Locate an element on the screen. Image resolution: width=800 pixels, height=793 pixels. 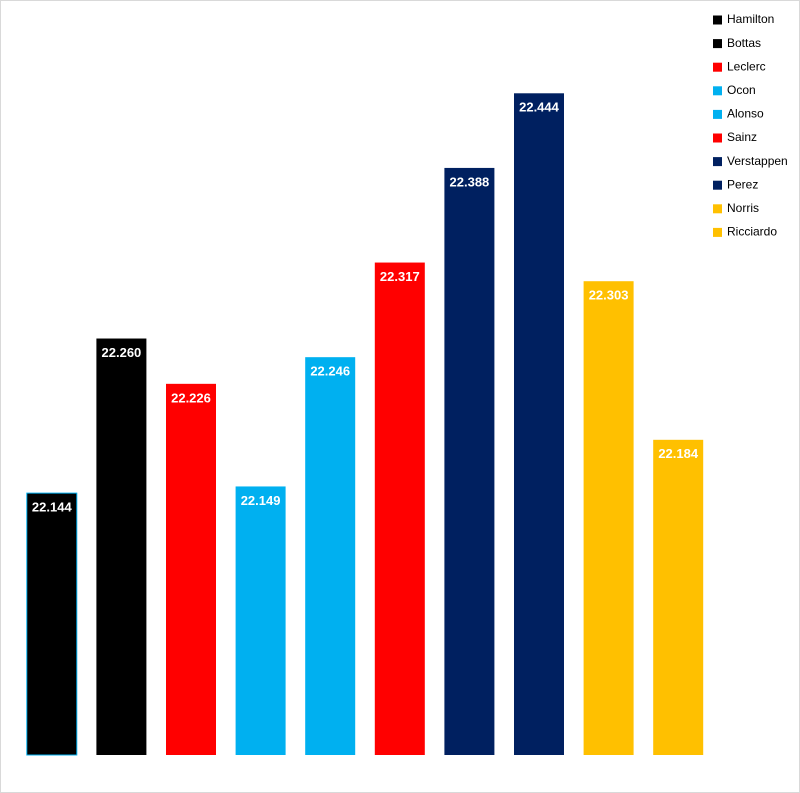
legend-label: Ocon is located at coordinates (741, 90).